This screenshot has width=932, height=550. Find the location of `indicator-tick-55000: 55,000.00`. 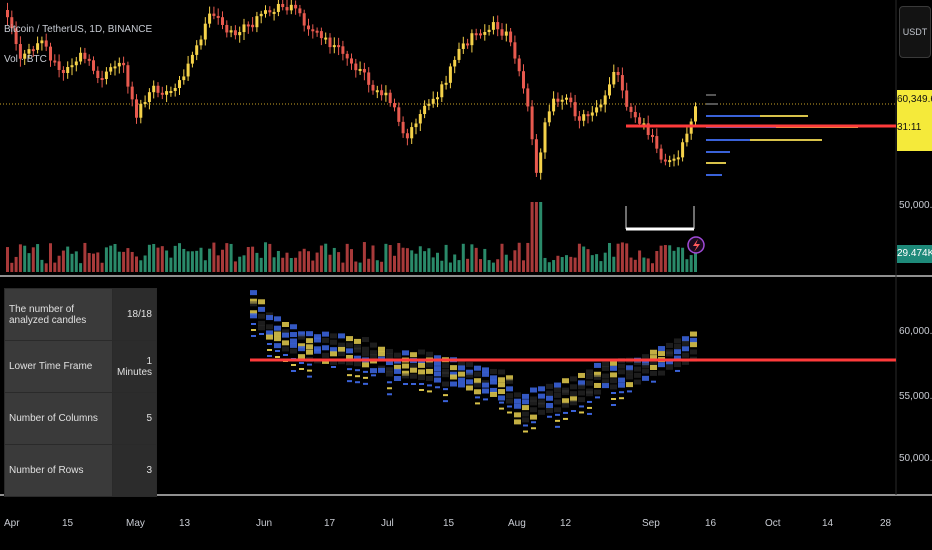

indicator-tick-55000: 55,000.00 is located at coordinates (915, 396).